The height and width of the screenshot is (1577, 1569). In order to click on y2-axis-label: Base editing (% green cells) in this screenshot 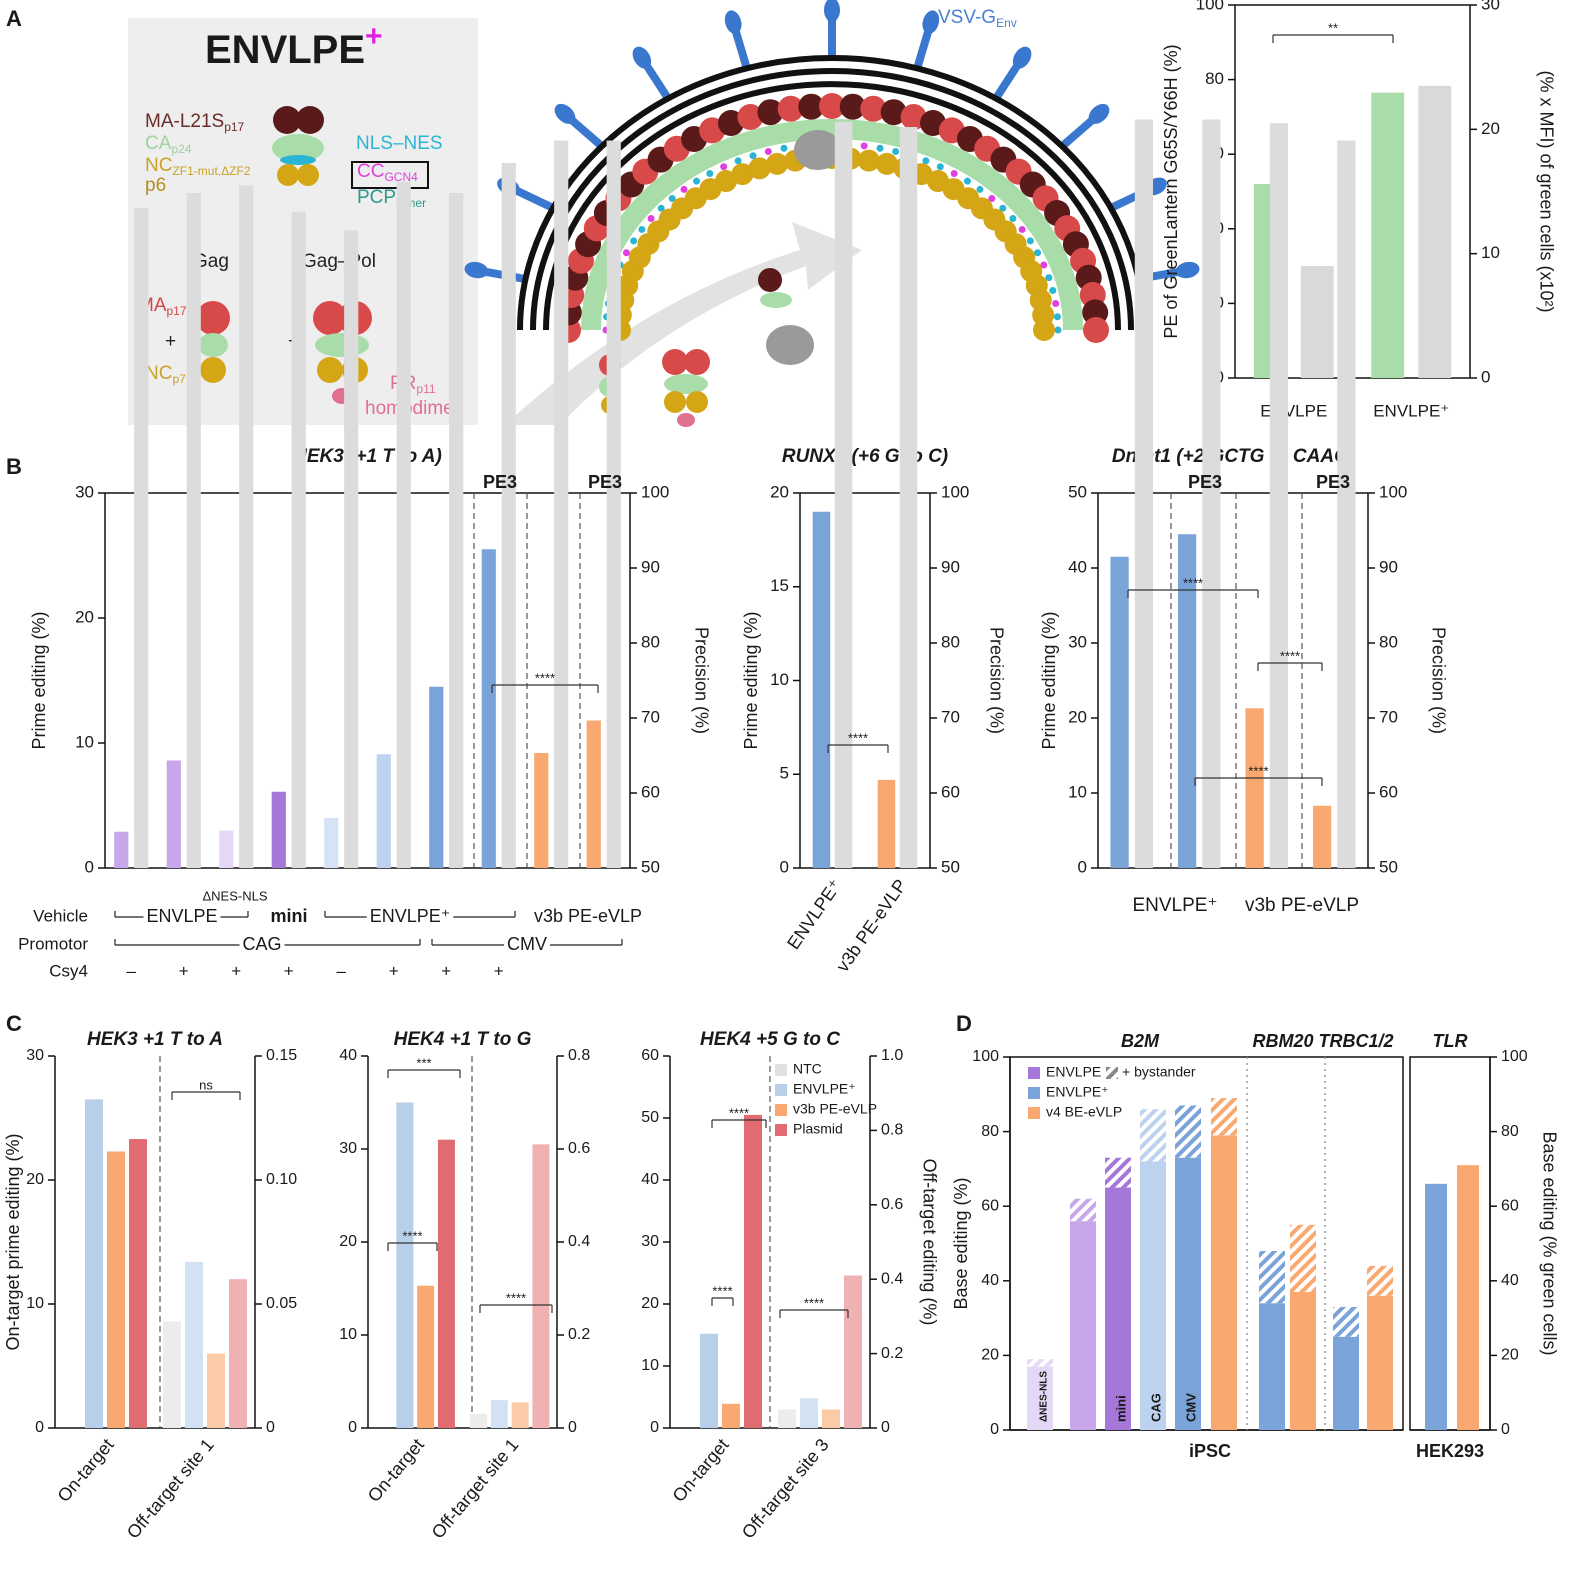, I will do `click(1549, 1243)`.